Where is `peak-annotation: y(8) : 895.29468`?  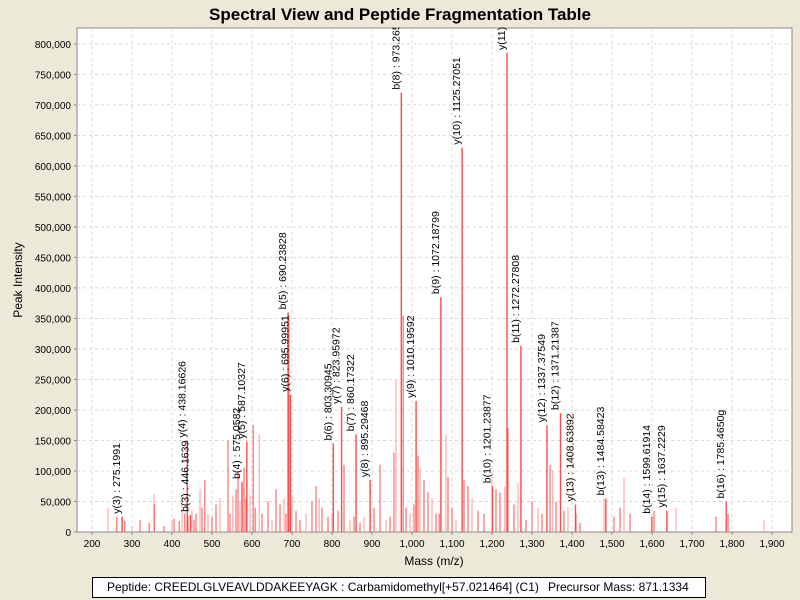
peak-annotation: y(8) : 895.29468 is located at coordinates (365, 439).